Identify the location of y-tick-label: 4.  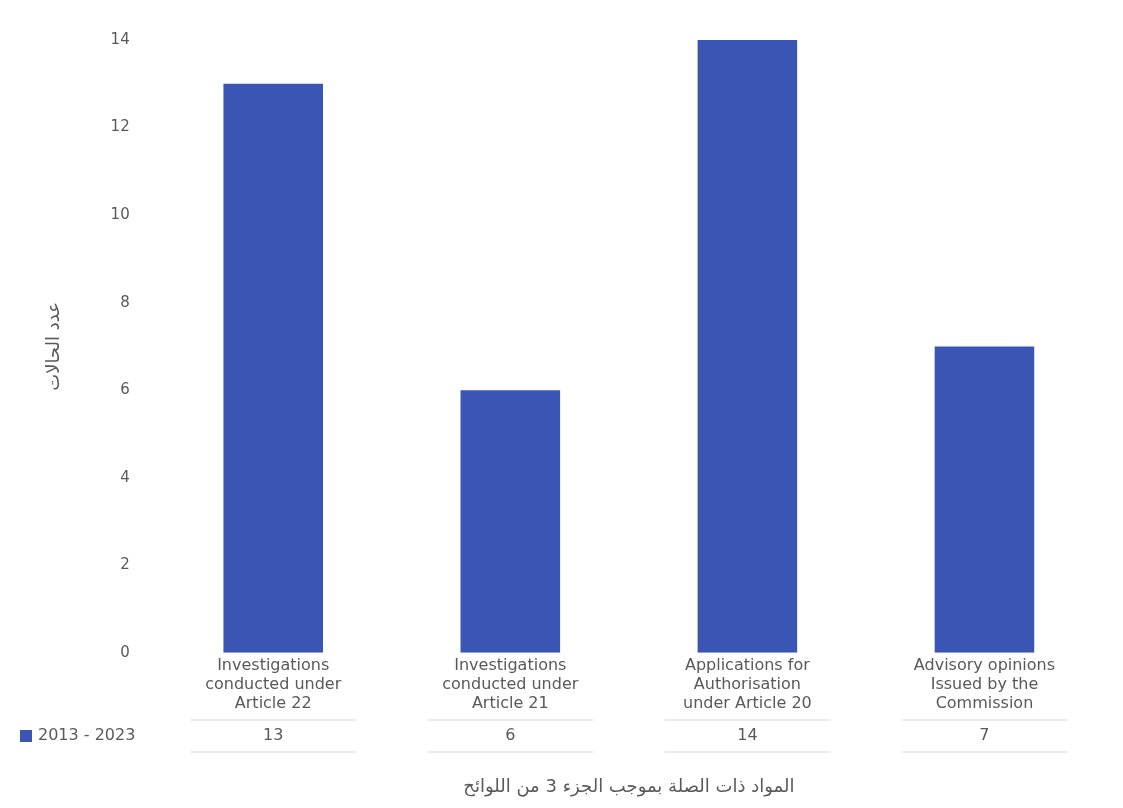
(125, 476).